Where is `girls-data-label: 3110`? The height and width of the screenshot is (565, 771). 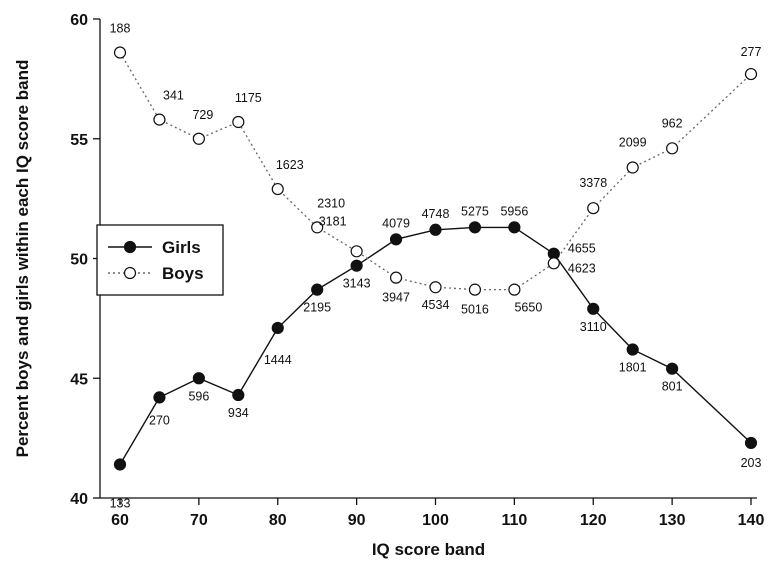
girls-data-label: 3110 is located at coordinates (593, 327).